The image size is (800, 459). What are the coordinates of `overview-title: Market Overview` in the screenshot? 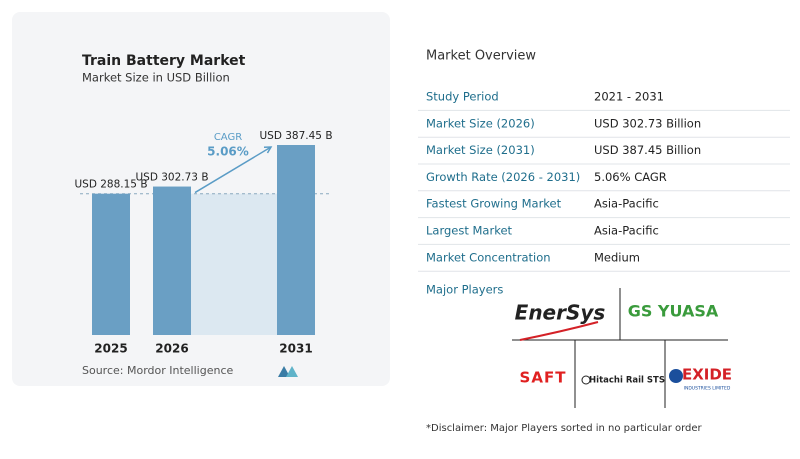 It's located at (481, 56).